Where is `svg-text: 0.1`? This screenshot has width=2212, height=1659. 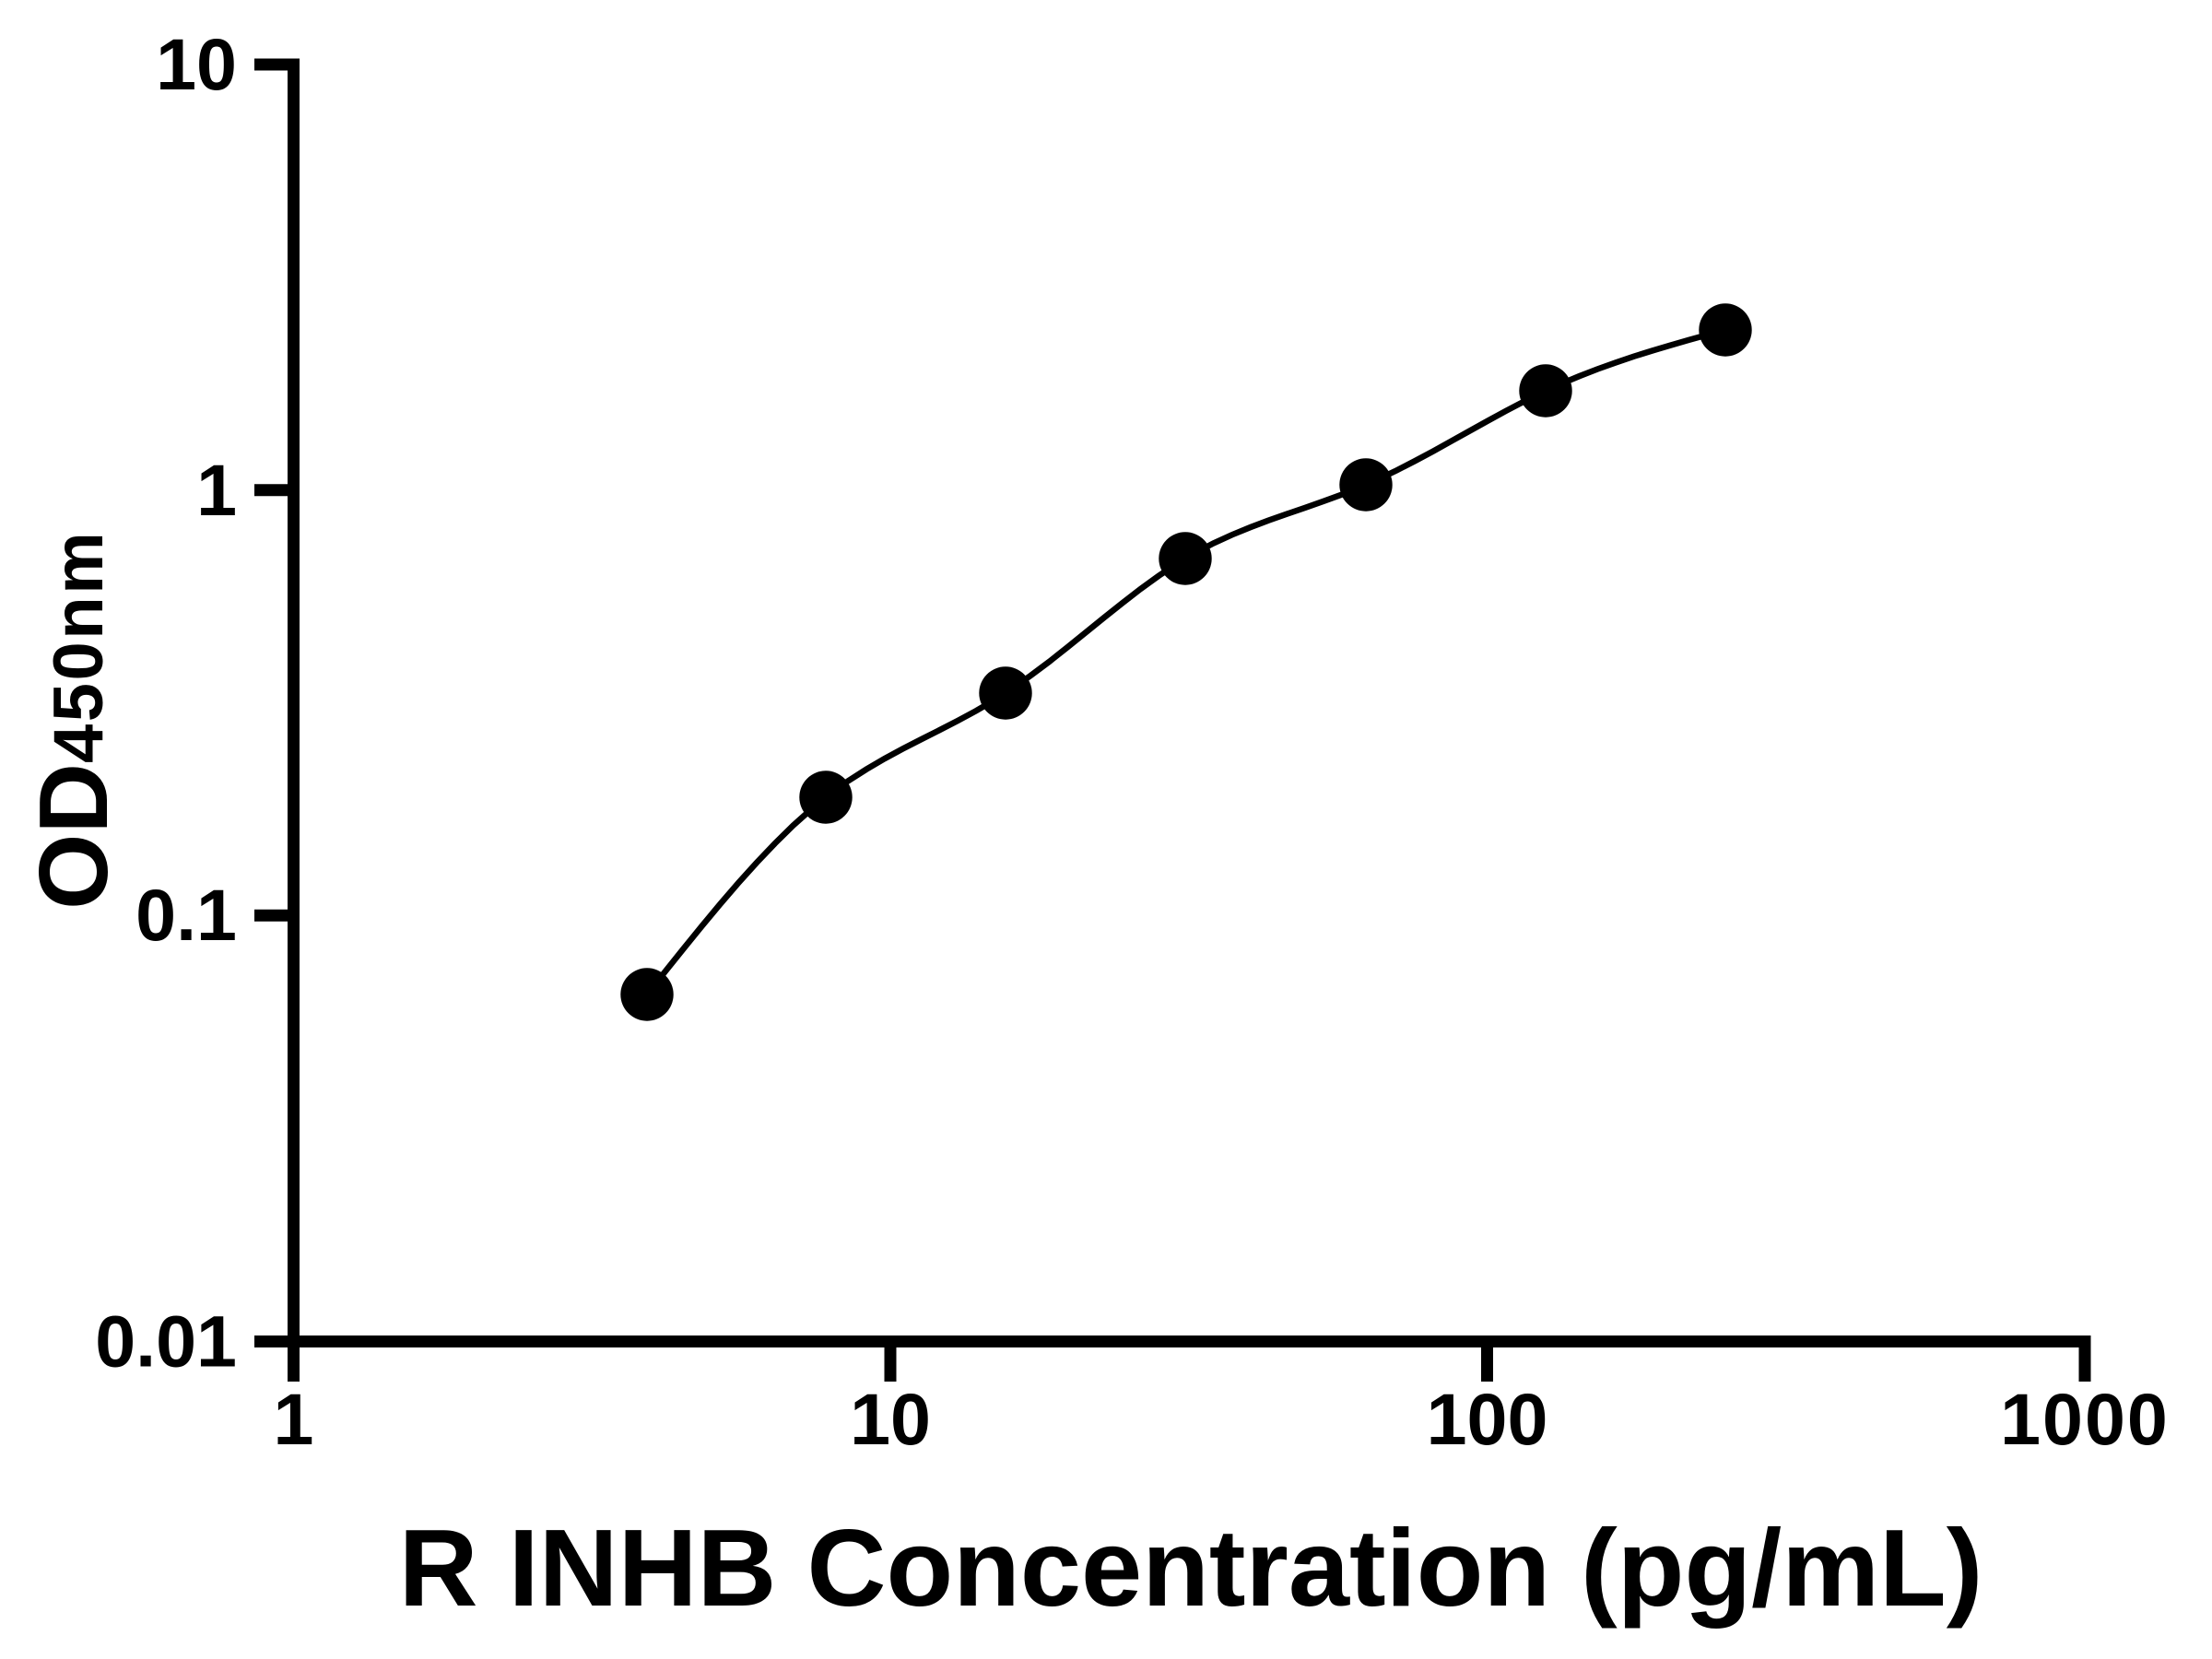
svg-text: 0.1 is located at coordinates (186, 915).